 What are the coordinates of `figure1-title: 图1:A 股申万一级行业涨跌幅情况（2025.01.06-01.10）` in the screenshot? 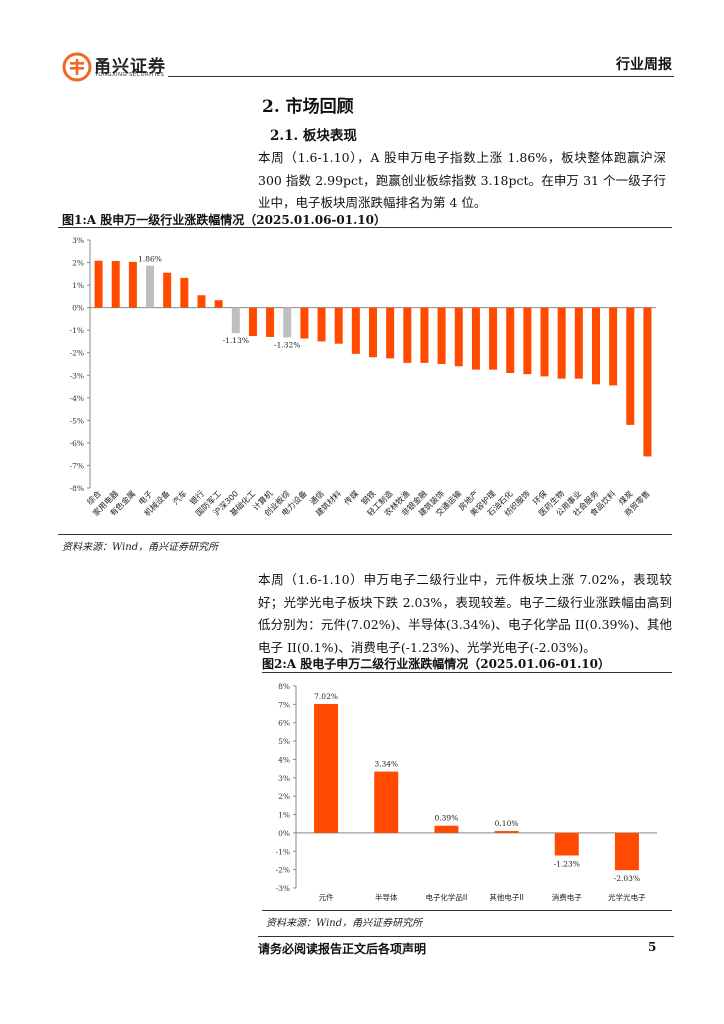 It's located at (224, 220).